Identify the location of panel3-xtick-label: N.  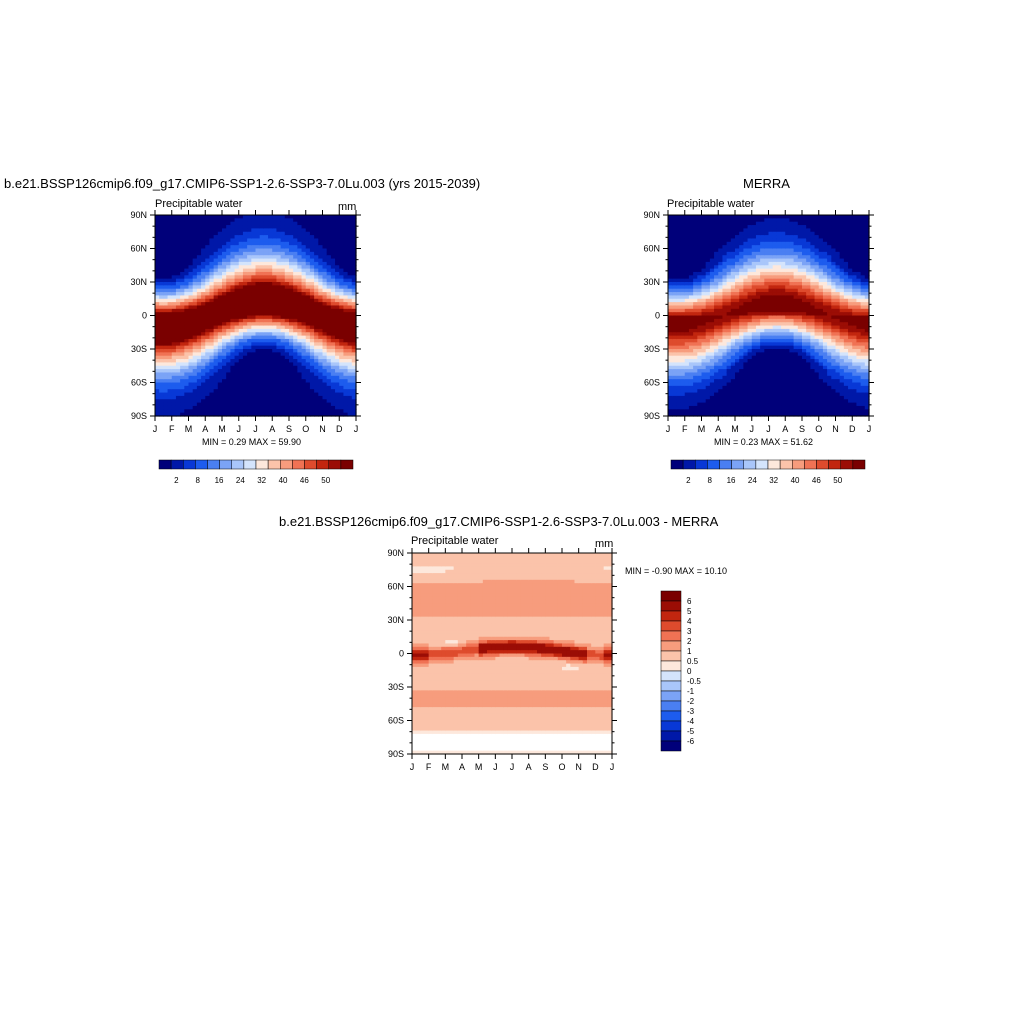
(578, 767).